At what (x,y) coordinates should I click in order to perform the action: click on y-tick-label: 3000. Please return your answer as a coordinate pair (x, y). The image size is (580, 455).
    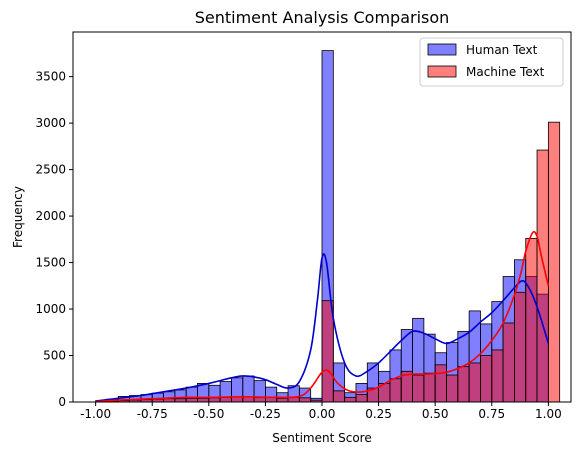
    Looking at the image, I should click on (50, 123).